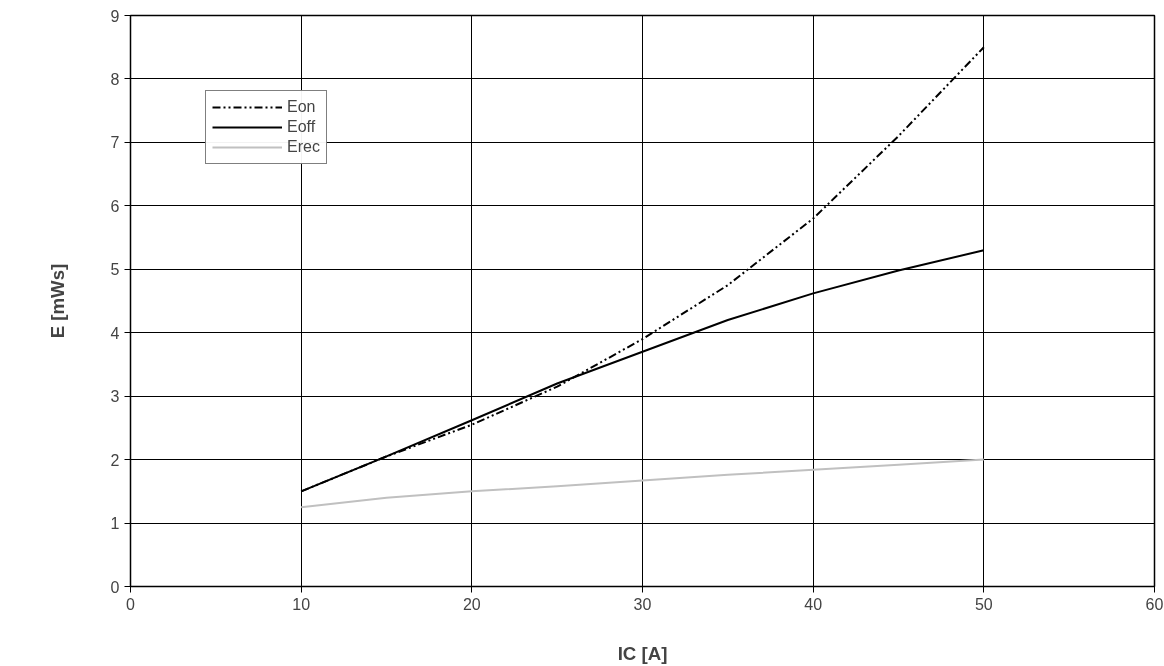 Image resolution: width=1164 pixels, height=666 pixels. What do you see at coordinates (301, 604) in the screenshot?
I see `x-tick-label: 10` at bounding box center [301, 604].